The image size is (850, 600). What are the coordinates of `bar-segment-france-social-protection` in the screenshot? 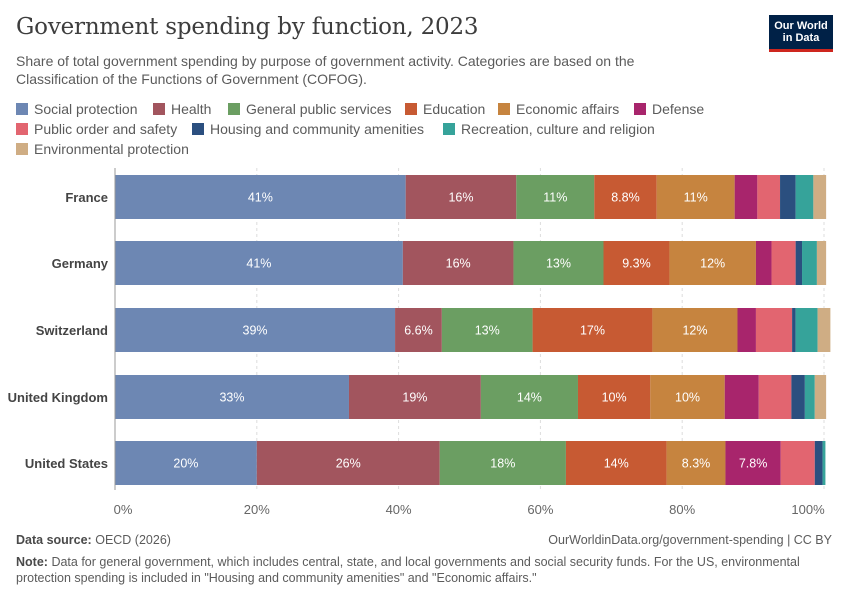 It's located at (260, 197).